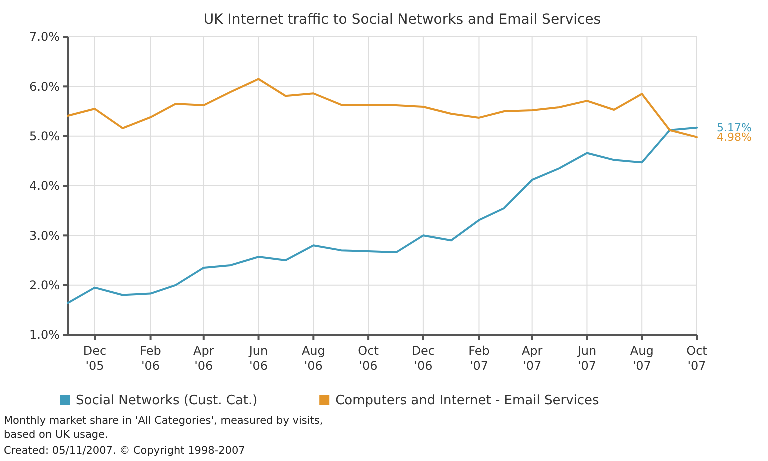 The height and width of the screenshot is (461, 768). Describe the element at coordinates (203, 358) in the screenshot. I see `x-tick-label: Apr '06` at that location.